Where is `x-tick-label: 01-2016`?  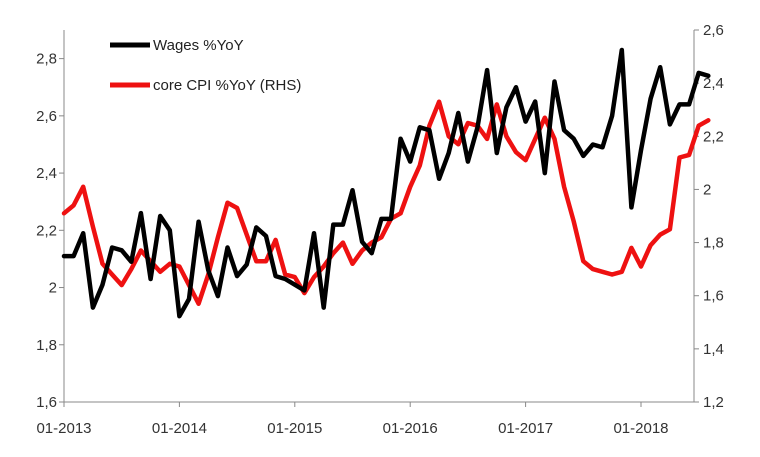 x-tick-label: 01-2016 is located at coordinates (410, 428).